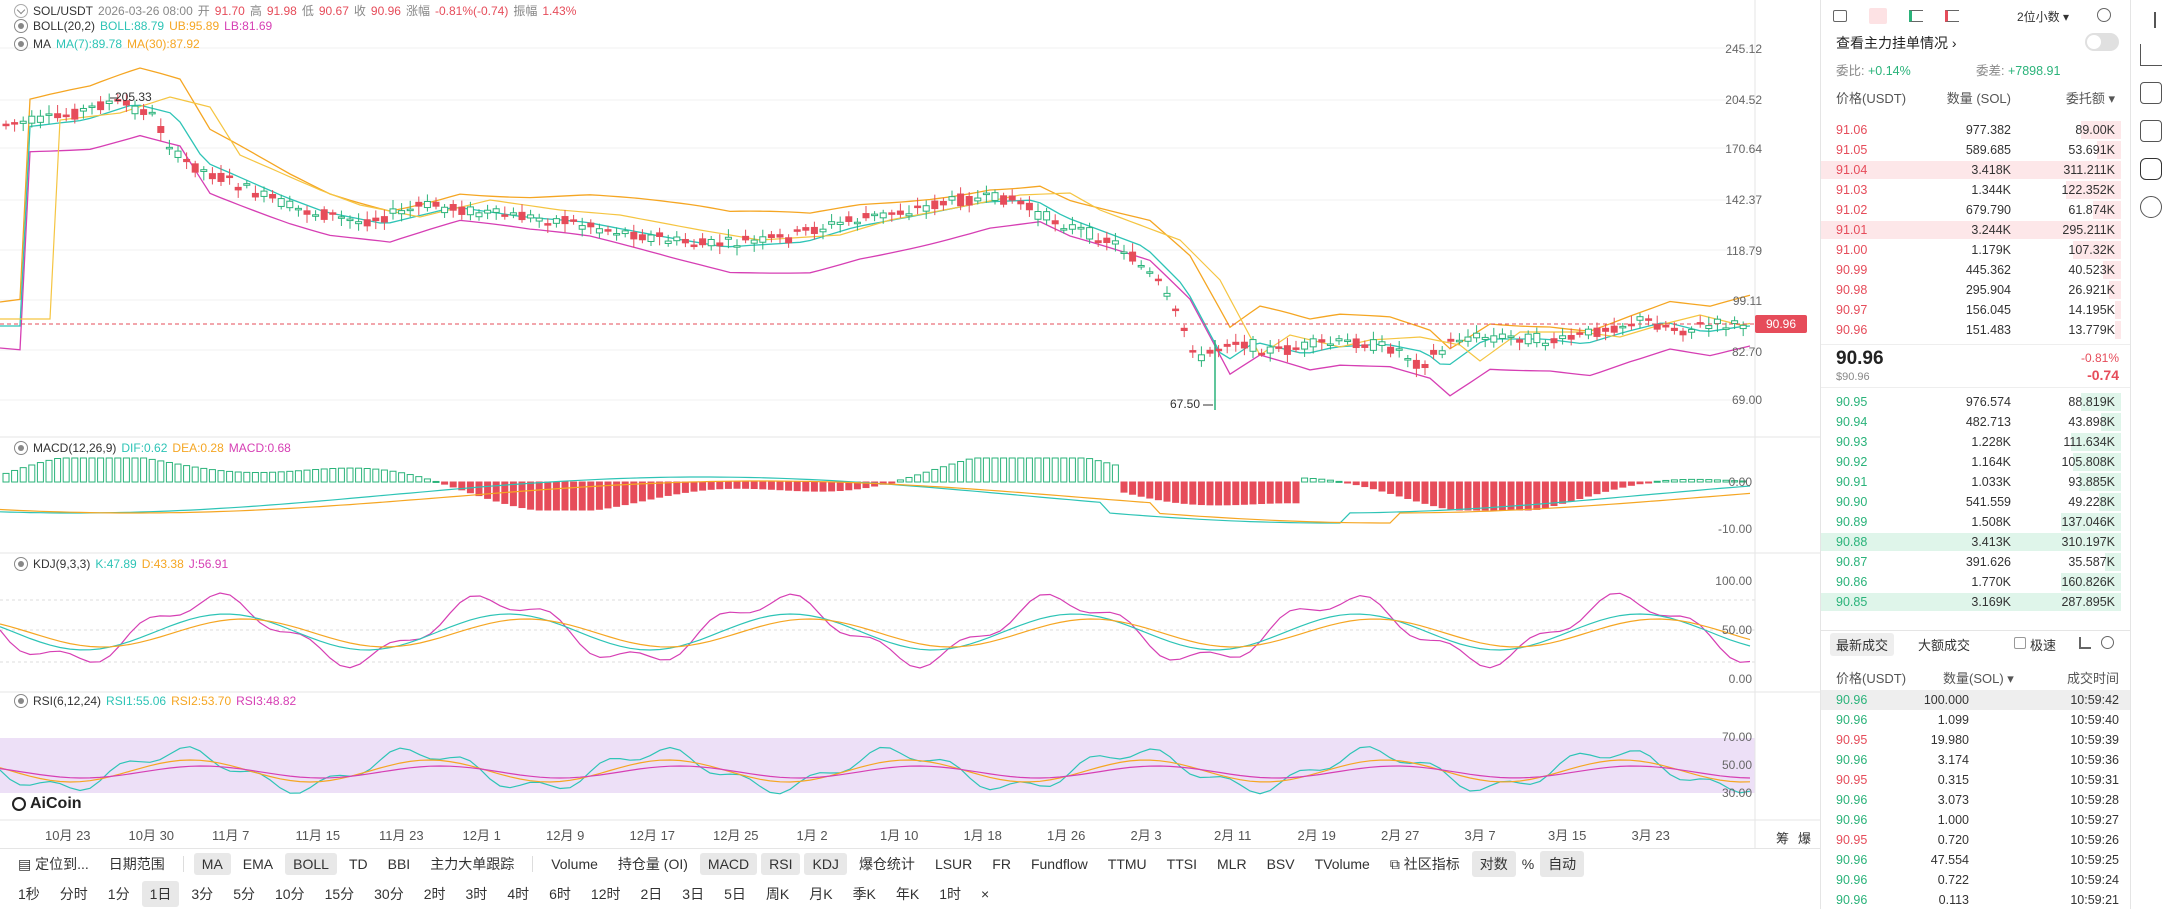 The height and width of the screenshot is (910, 2171). Describe the element at coordinates (2043, 17) in the screenshot. I see `decimals-select: 2位小数 ▾` at that location.